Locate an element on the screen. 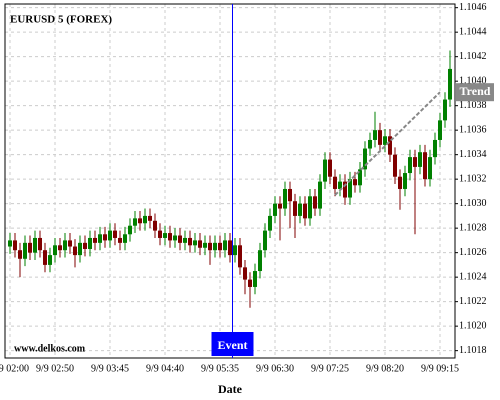 The height and width of the screenshot is (400, 500). x-tick-label: 9/9 09:15 is located at coordinates (440, 368).